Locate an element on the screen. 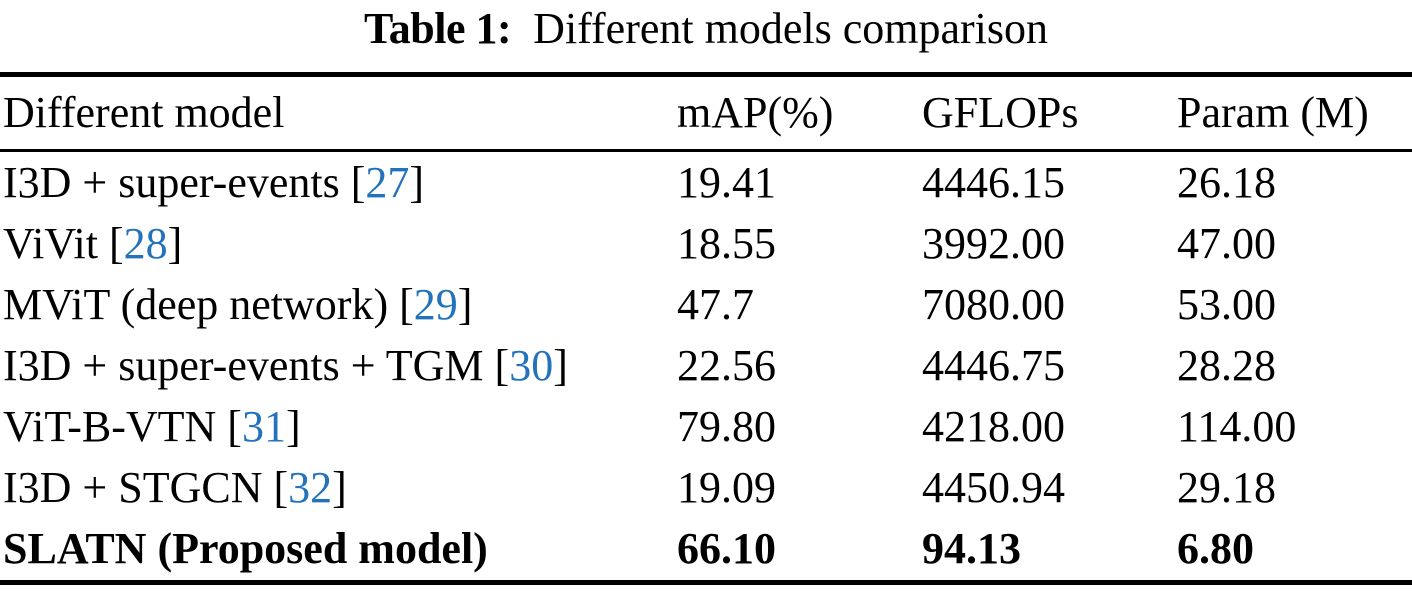 The height and width of the screenshot is (596, 1412). gflops-value: 4218.00 is located at coordinates (993, 427).